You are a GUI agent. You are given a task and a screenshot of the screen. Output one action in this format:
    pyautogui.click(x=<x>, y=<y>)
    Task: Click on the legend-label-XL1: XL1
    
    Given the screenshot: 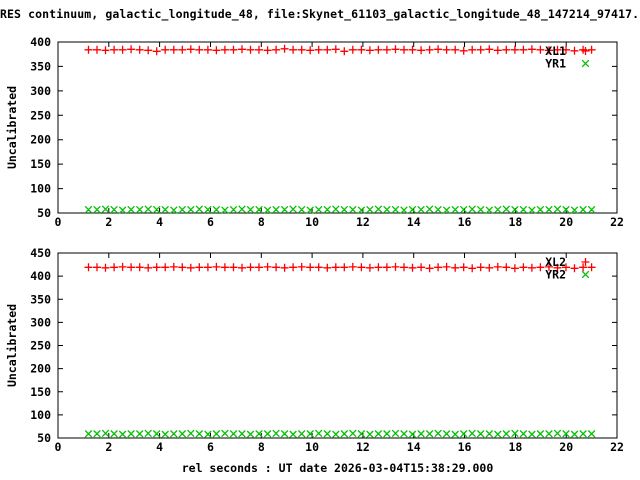 What is the action you would take?
    pyautogui.click(x=555, y=51)
    